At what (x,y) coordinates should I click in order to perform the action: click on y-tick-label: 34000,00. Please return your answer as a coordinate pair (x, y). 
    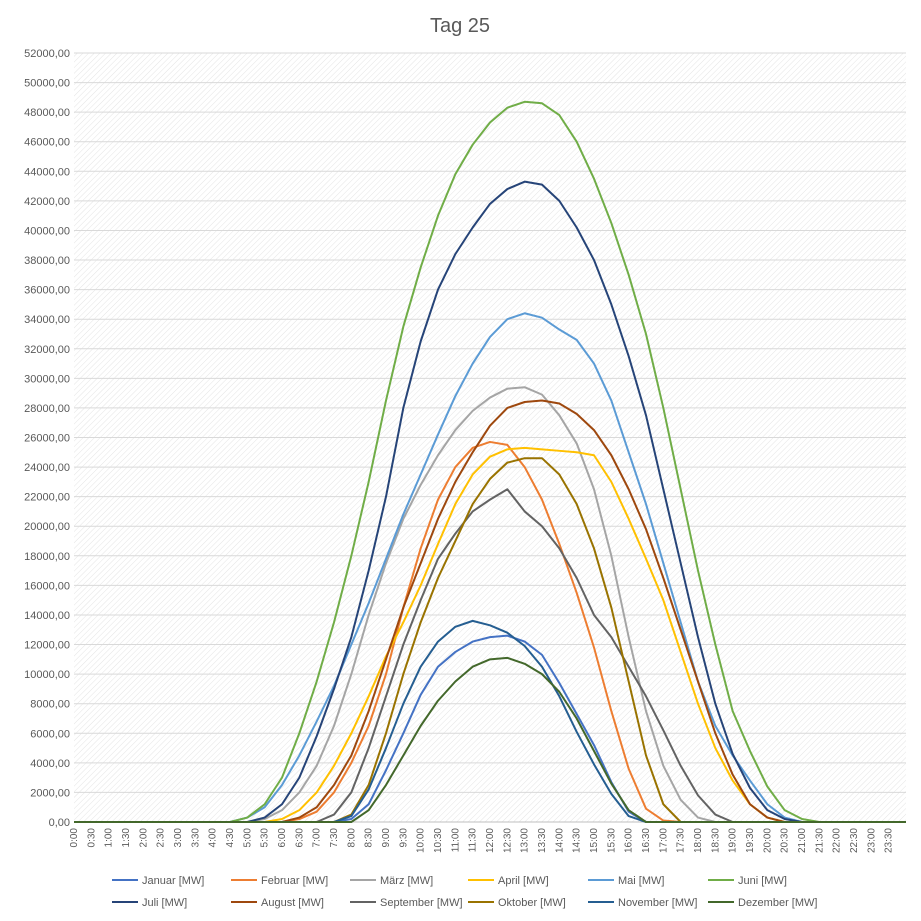
    Looking at the image, I should click on (47, 320).